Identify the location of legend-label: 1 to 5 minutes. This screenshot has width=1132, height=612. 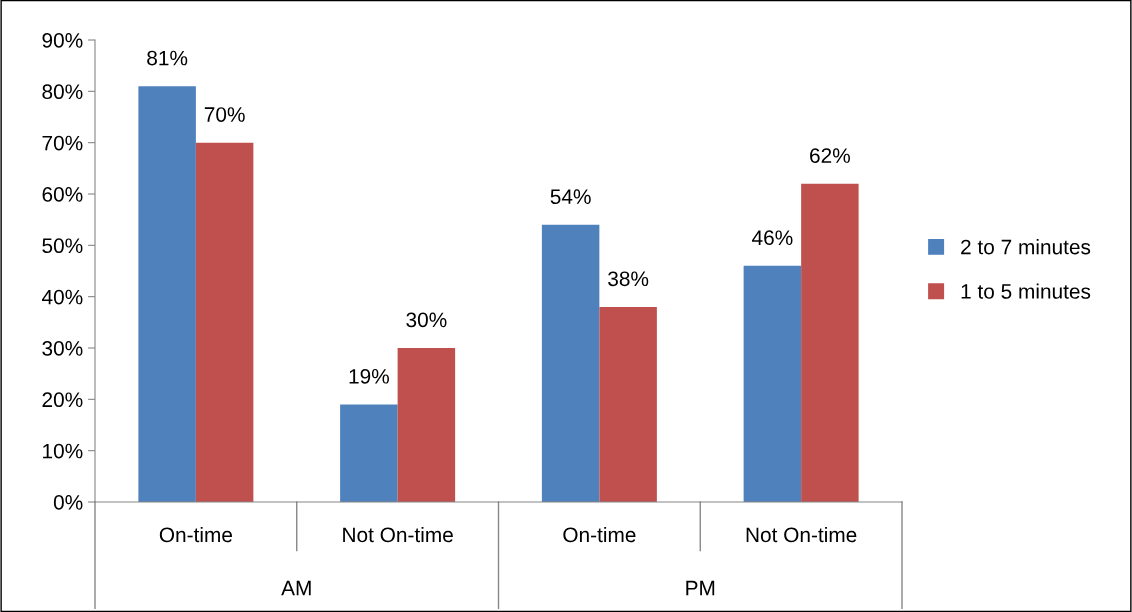
(1026, 291).